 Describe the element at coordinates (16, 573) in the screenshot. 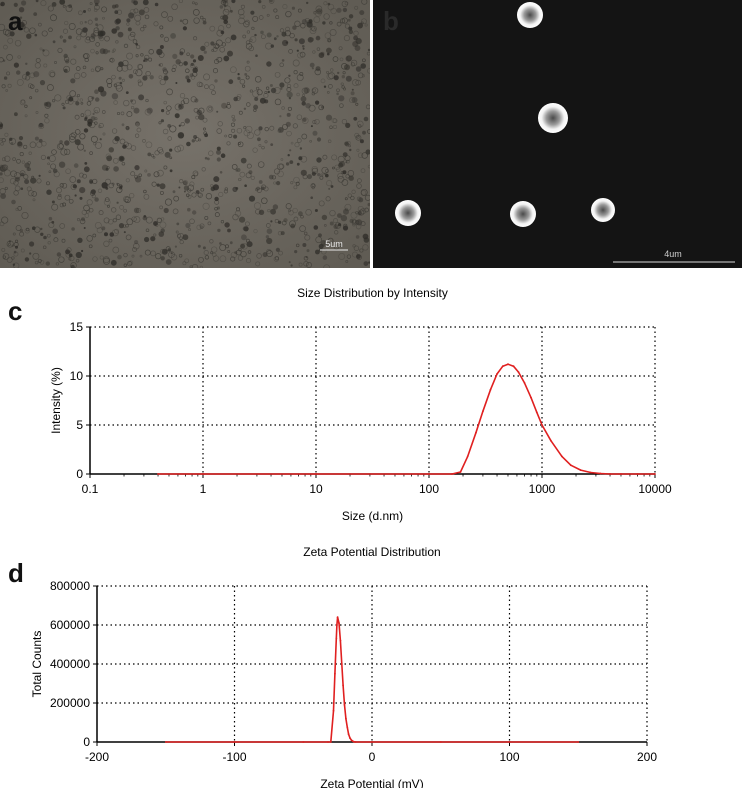

I see `panel-d-letter: d` at that location.